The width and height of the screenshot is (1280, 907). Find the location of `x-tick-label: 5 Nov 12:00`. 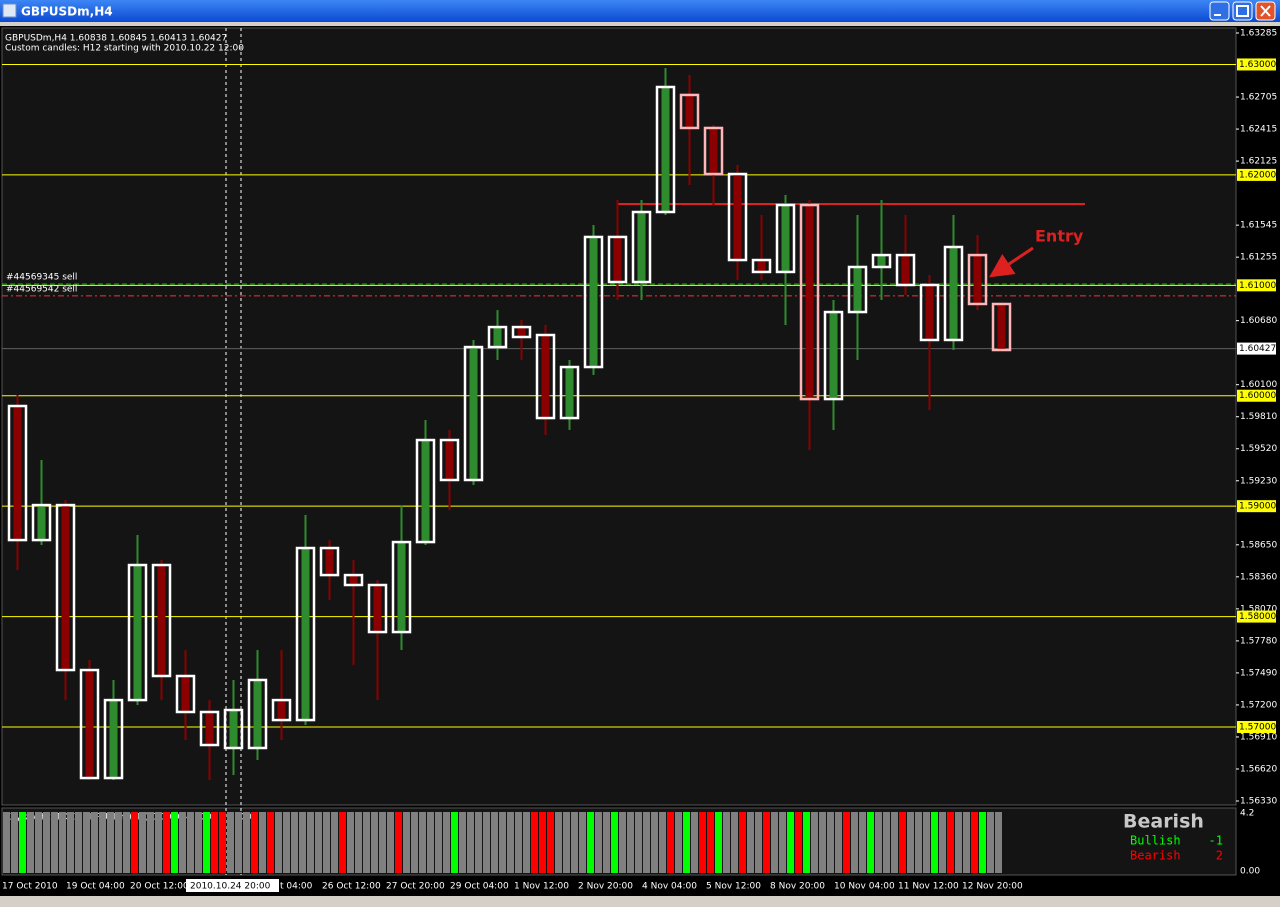

x-tick-label: 5 Nov 12:00 is located at coordinates (733, 887).